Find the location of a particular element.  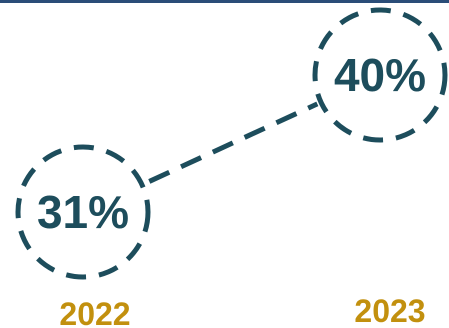

value-label-2023: 40% is located at coordinates (380, 75).